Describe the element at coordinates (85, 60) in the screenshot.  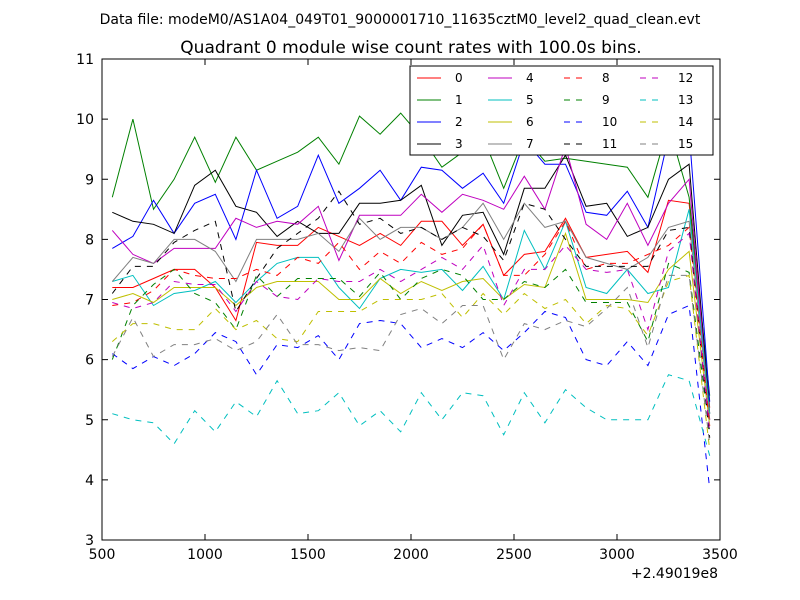
I see `y-tick-label: 11` at that location.